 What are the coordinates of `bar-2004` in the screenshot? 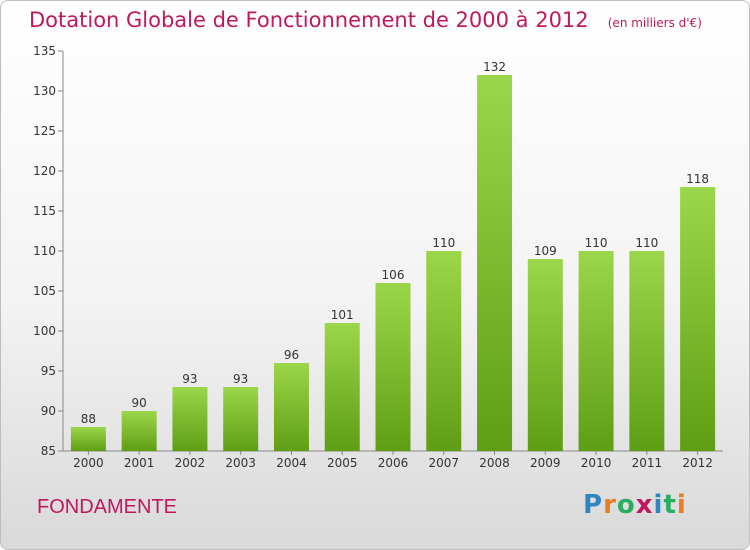 It's located at (291, 407).